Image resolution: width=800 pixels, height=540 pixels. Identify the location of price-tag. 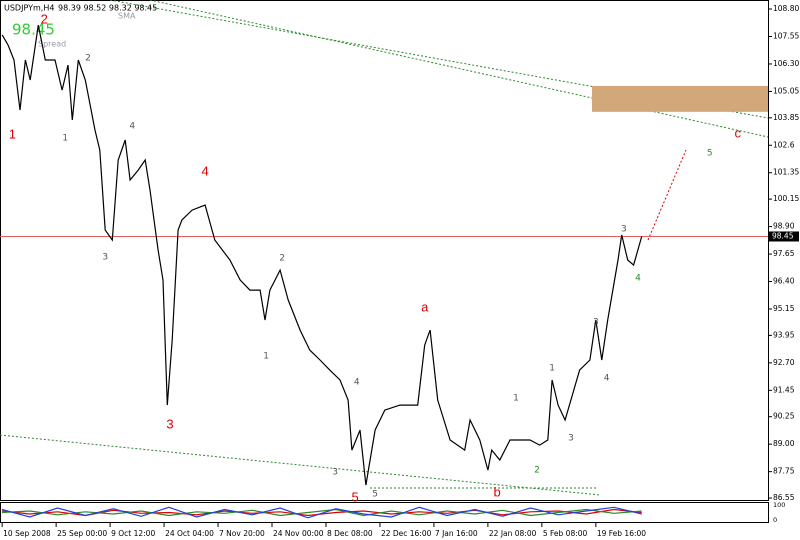
(784, 236).